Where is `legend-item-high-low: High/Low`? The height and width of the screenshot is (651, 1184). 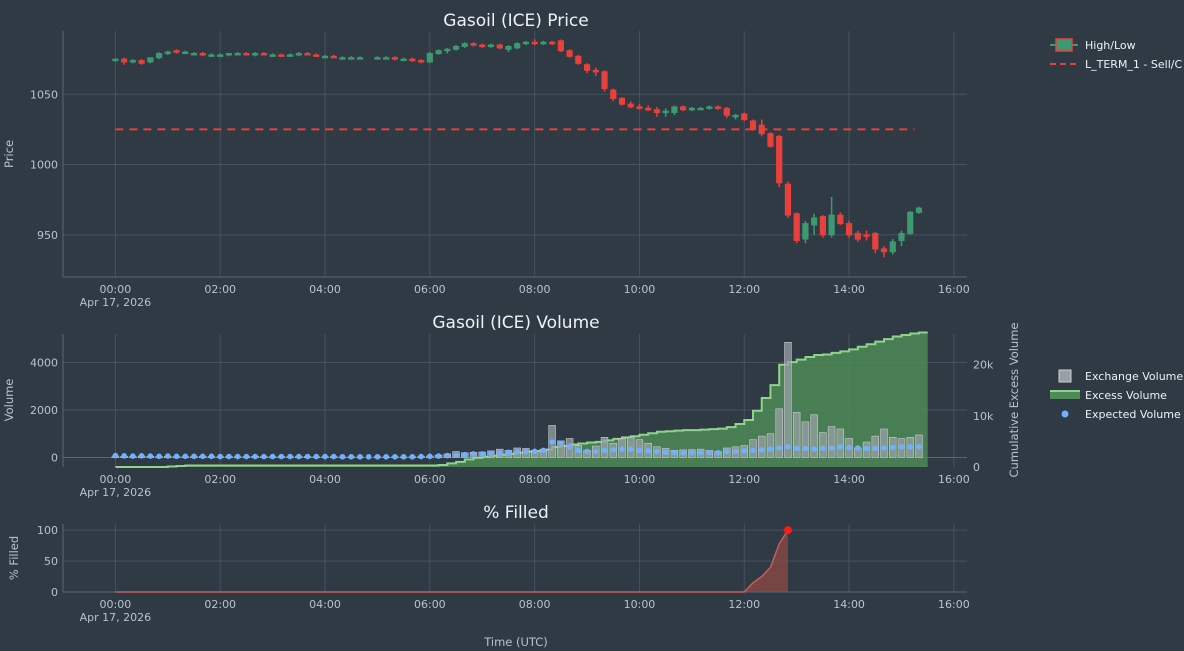 legend-item-high-low: High/Low is located at coordinates (1093, 45).